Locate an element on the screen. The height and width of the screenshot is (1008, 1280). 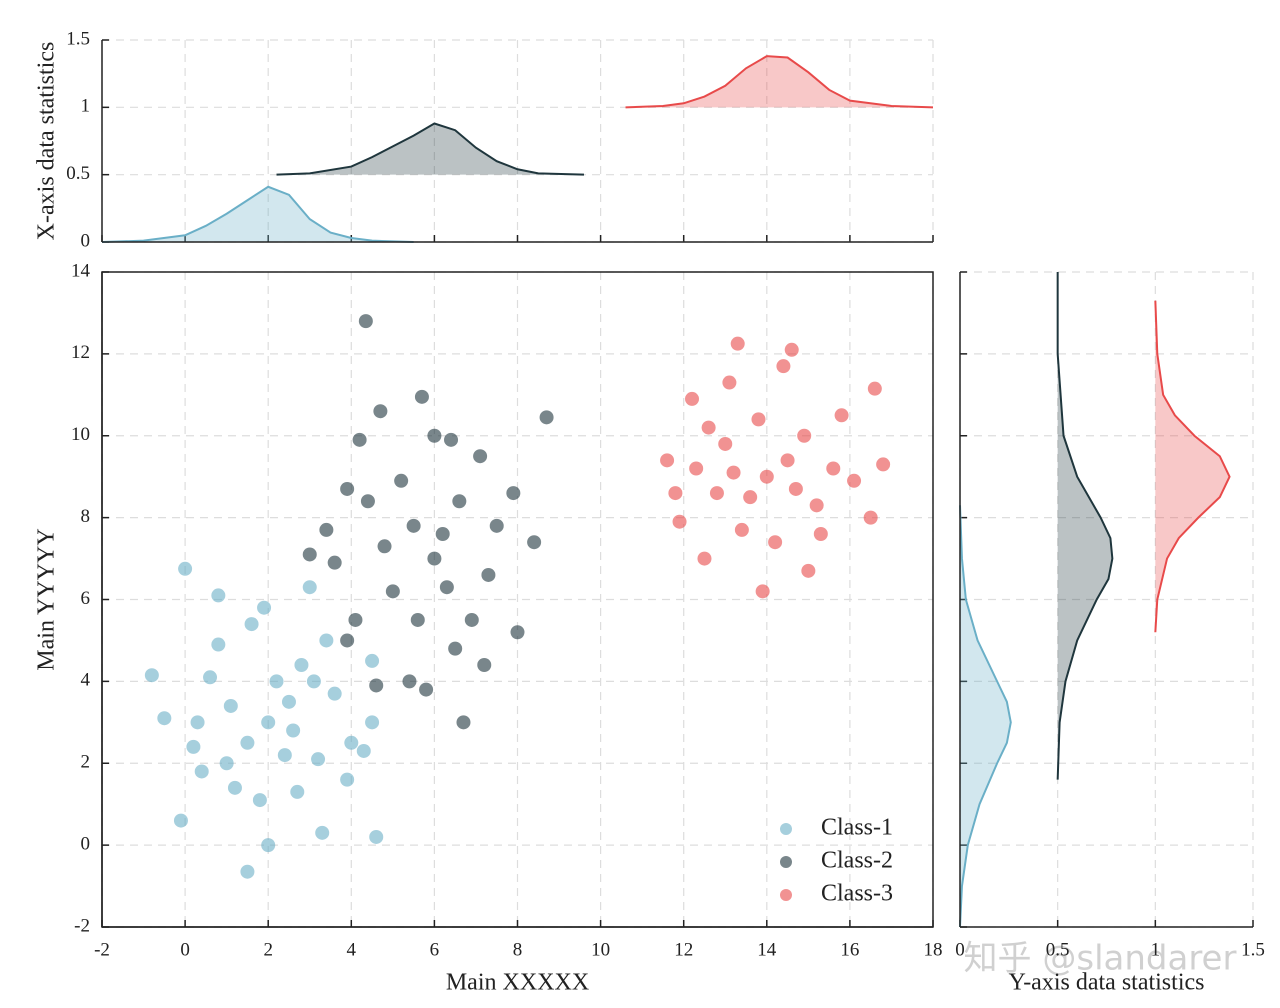
legend-label: Class-2 is located at coordinates (857, 861).